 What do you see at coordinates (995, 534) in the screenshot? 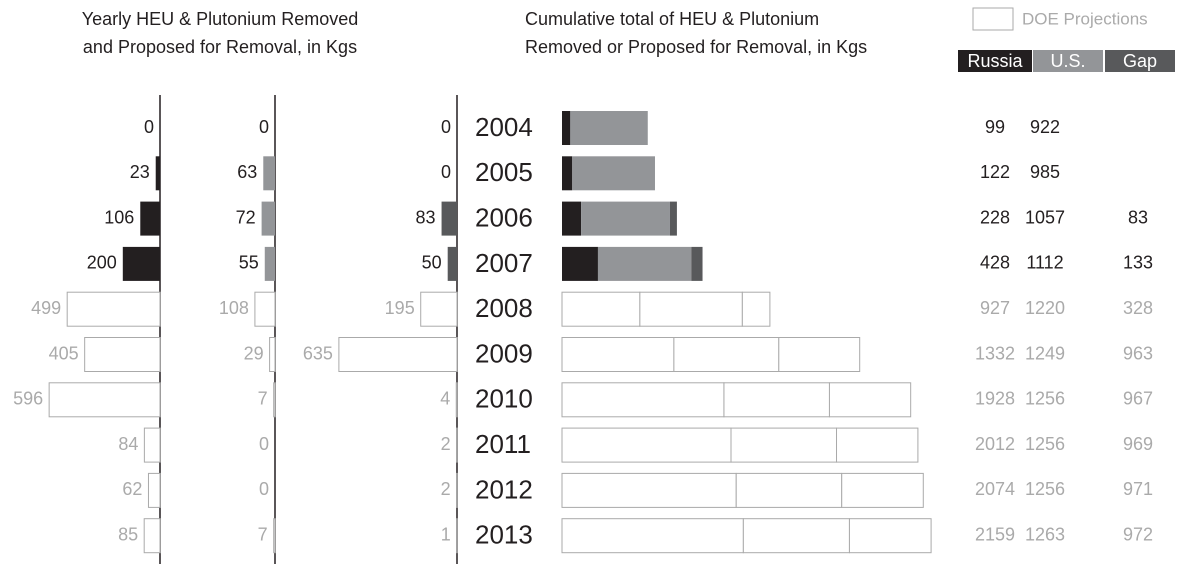
I see `cumulative-value-label: 2159` at bounding box center [995, 534].